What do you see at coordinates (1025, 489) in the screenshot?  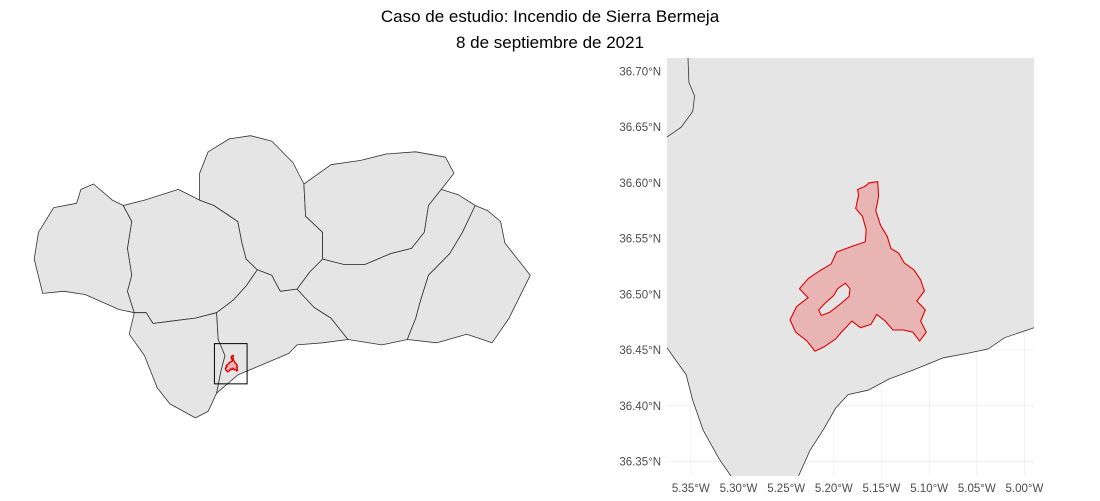 I see `x-tick-label: 5.00°W` at bounding box center [1025, 489].